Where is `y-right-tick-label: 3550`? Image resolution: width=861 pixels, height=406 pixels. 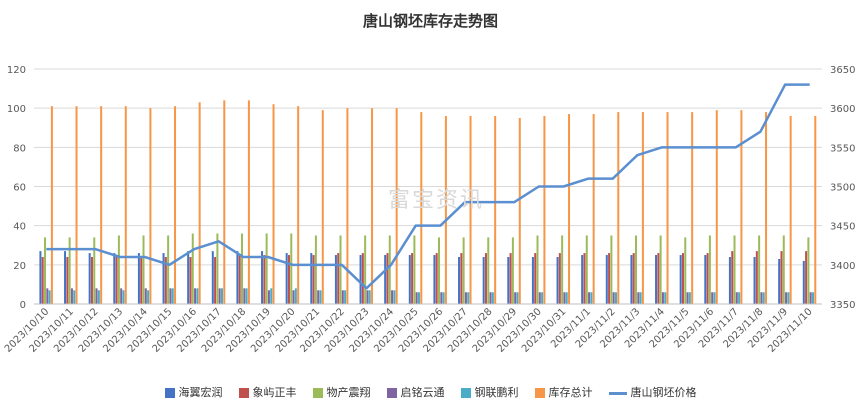 y-right-tick-label: 3550 is located at coordinates (842, 148).